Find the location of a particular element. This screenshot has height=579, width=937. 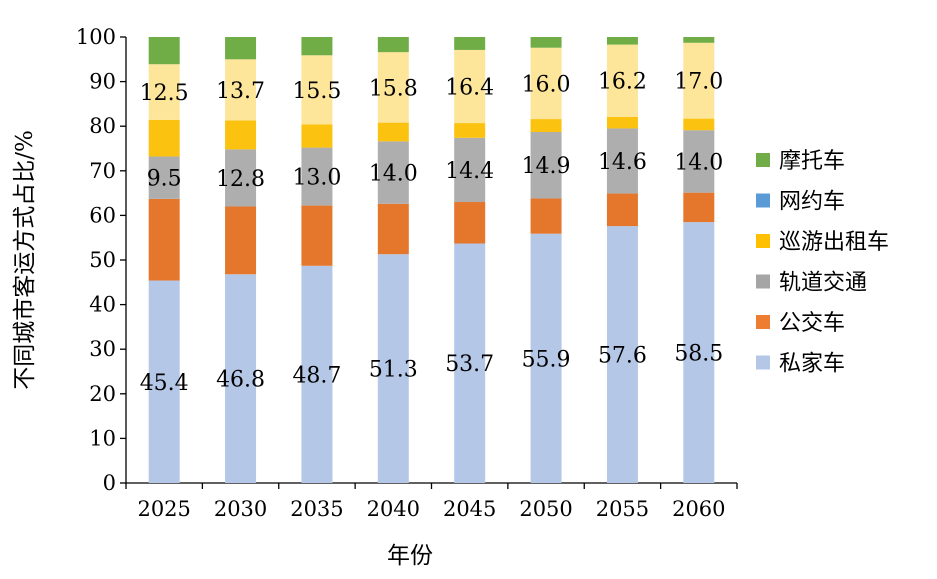

y-axis-title: 不同城市客运方式占比/% is located at coordinates (25, 260).